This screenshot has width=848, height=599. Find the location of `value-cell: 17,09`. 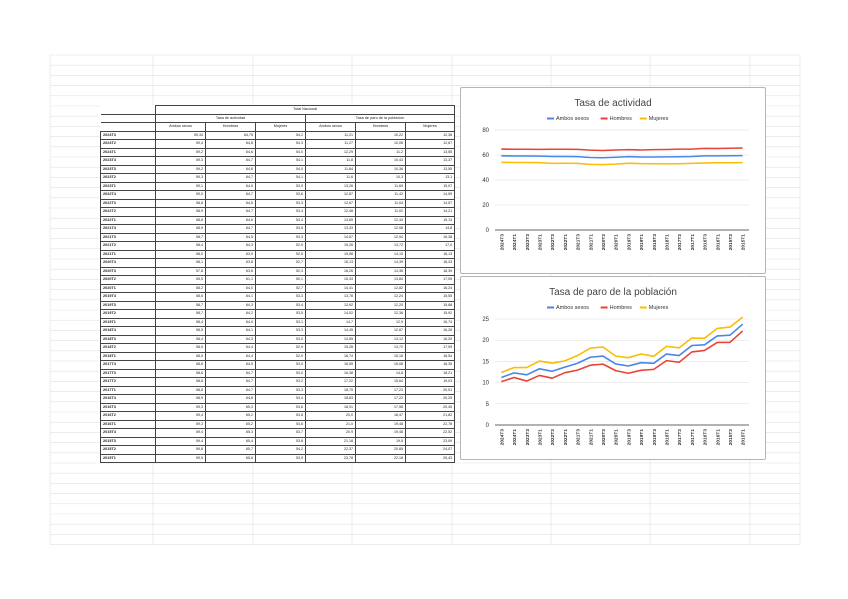

value-cell: 17,09 is located at coordinates (430, 348).